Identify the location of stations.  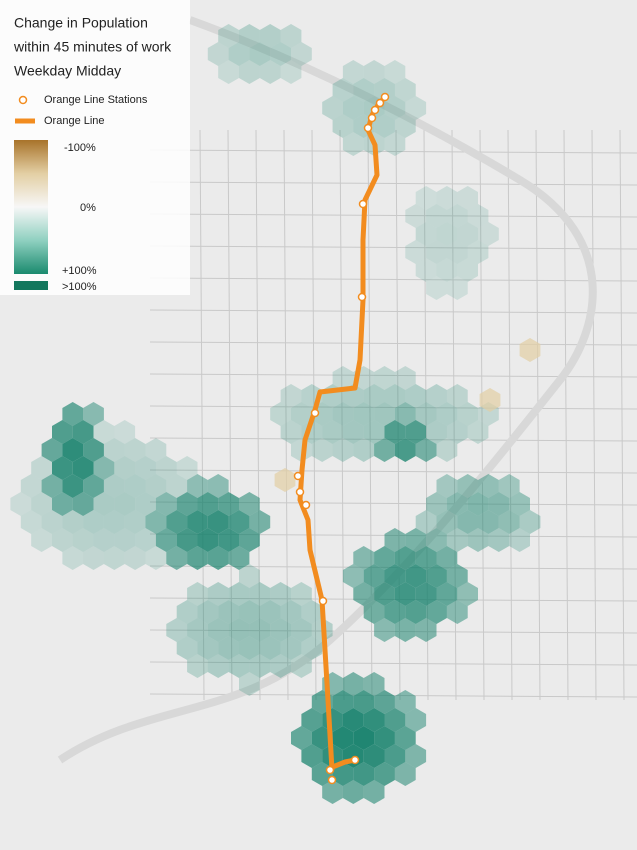
(341, 438).